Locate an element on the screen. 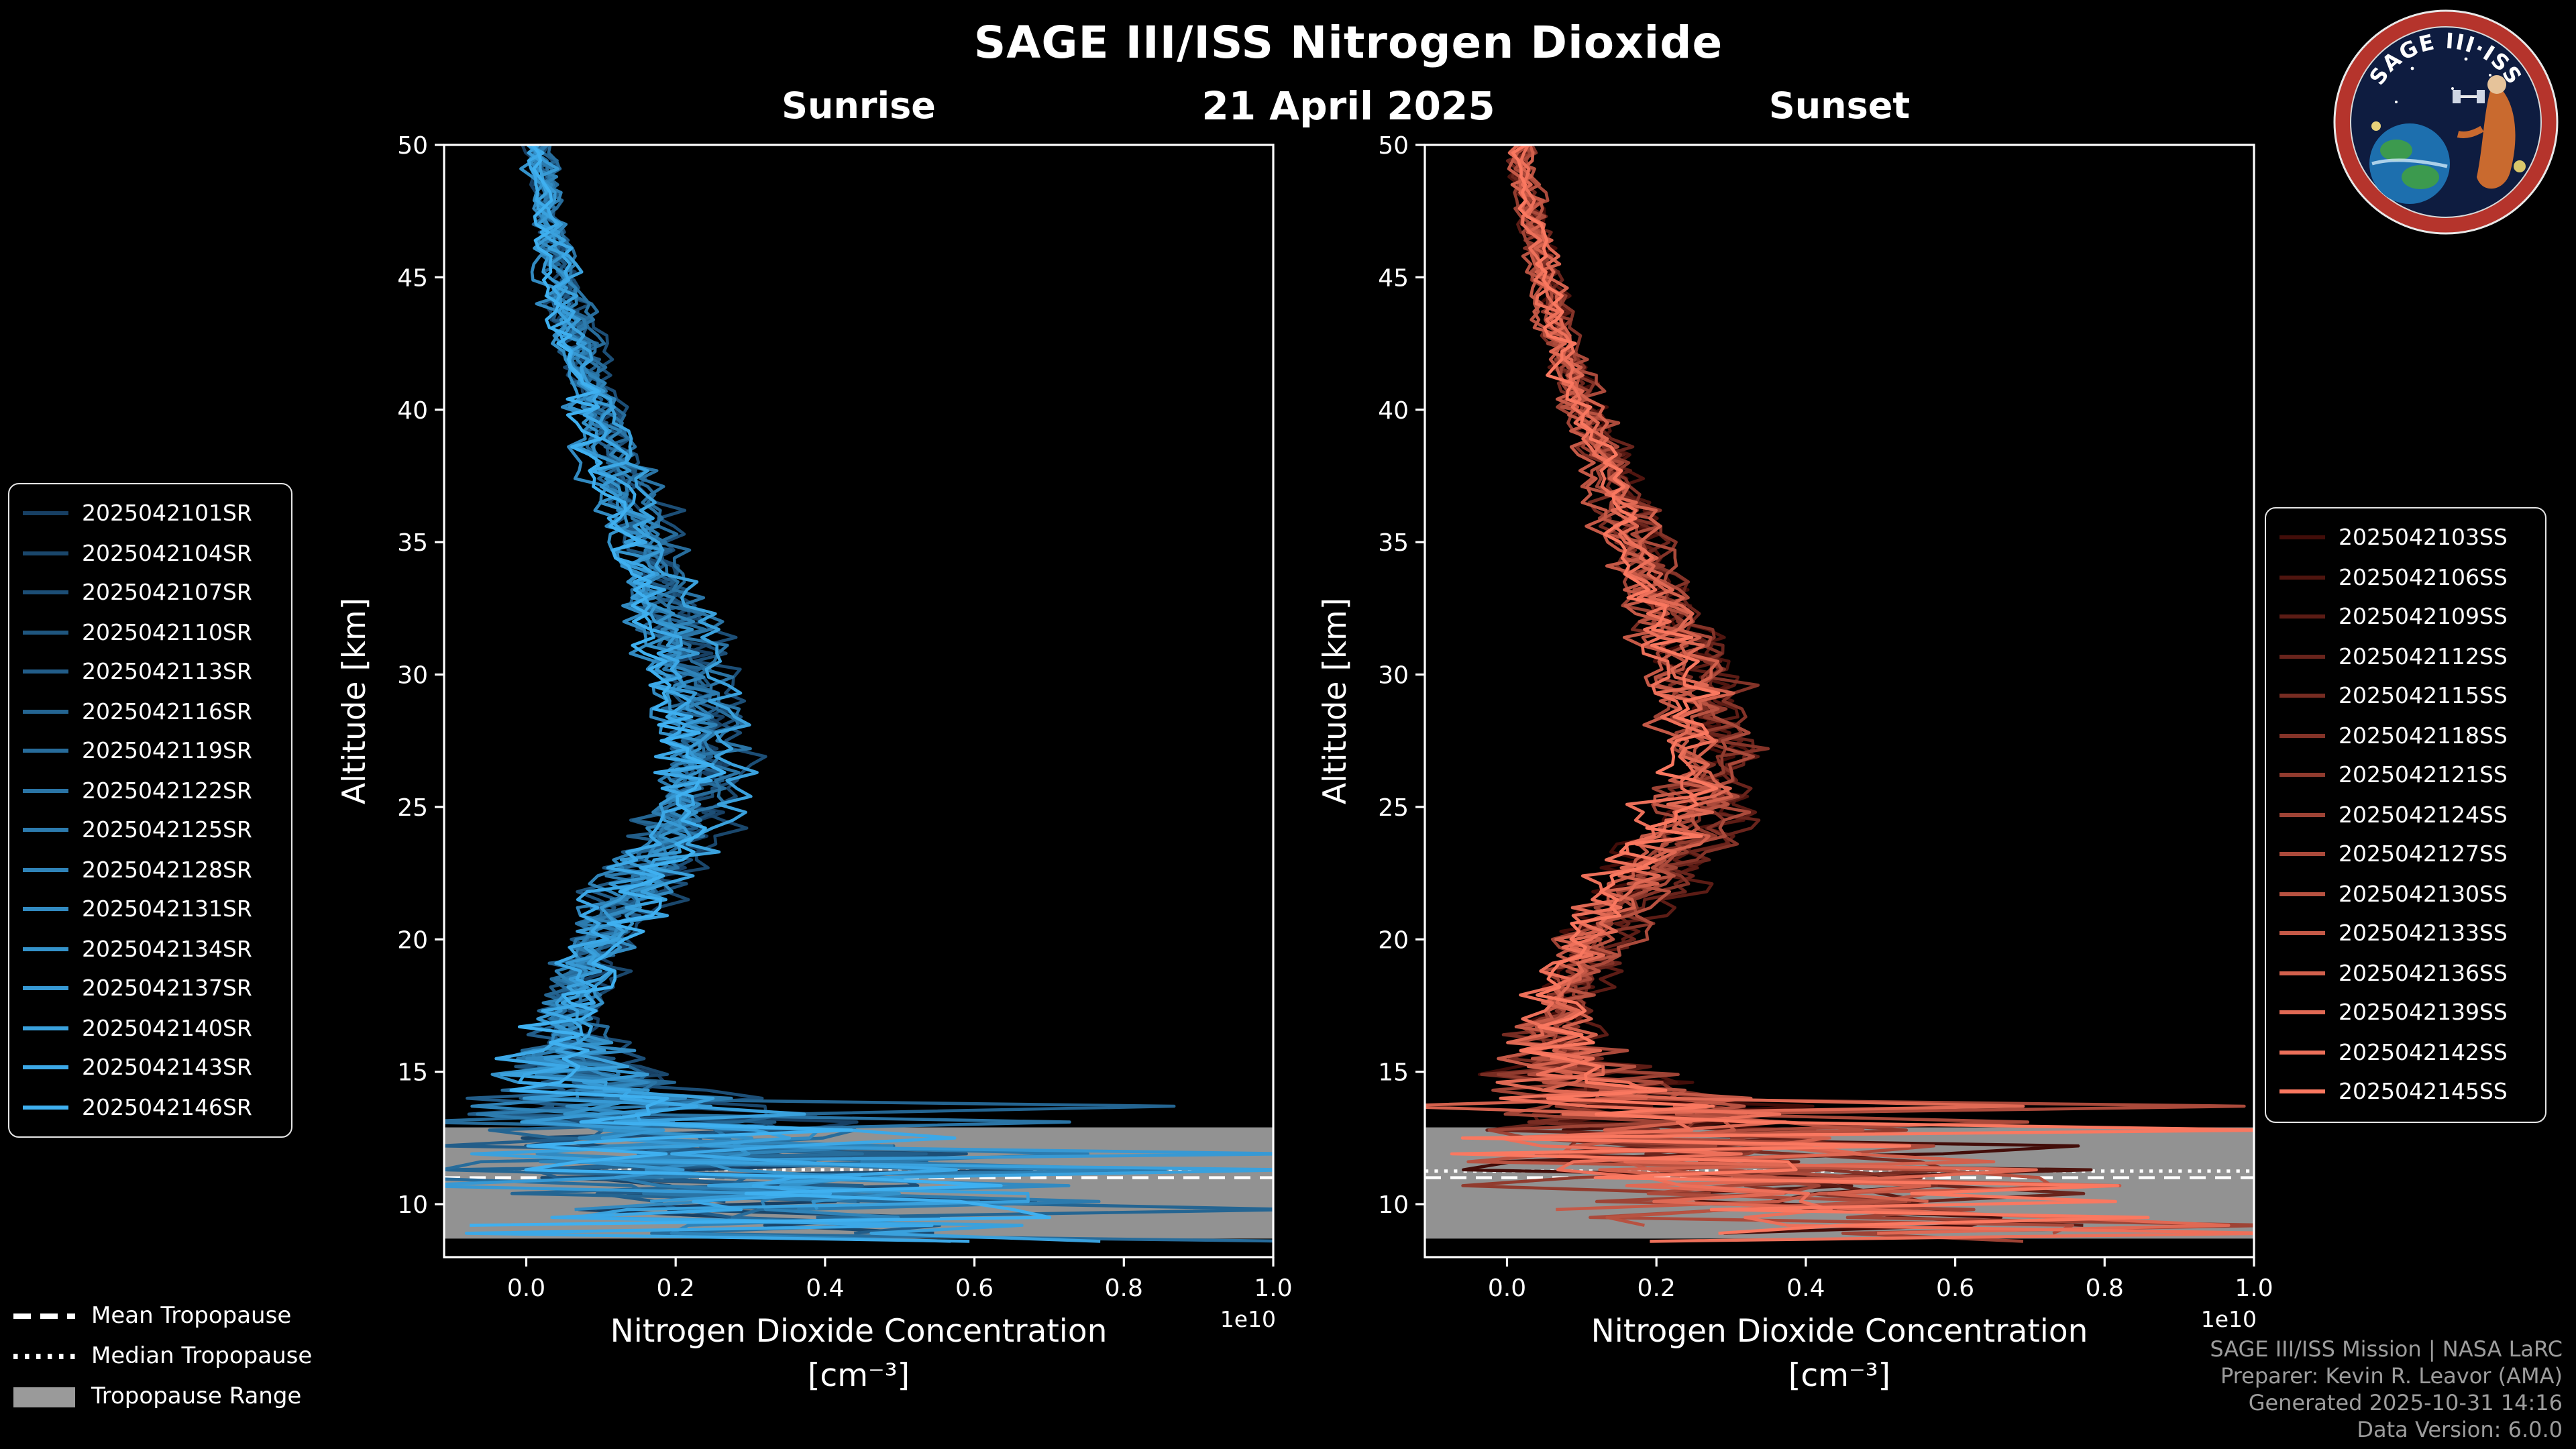  legend-entry-label: Median Tropopause is located at coordinates (202, 1356).